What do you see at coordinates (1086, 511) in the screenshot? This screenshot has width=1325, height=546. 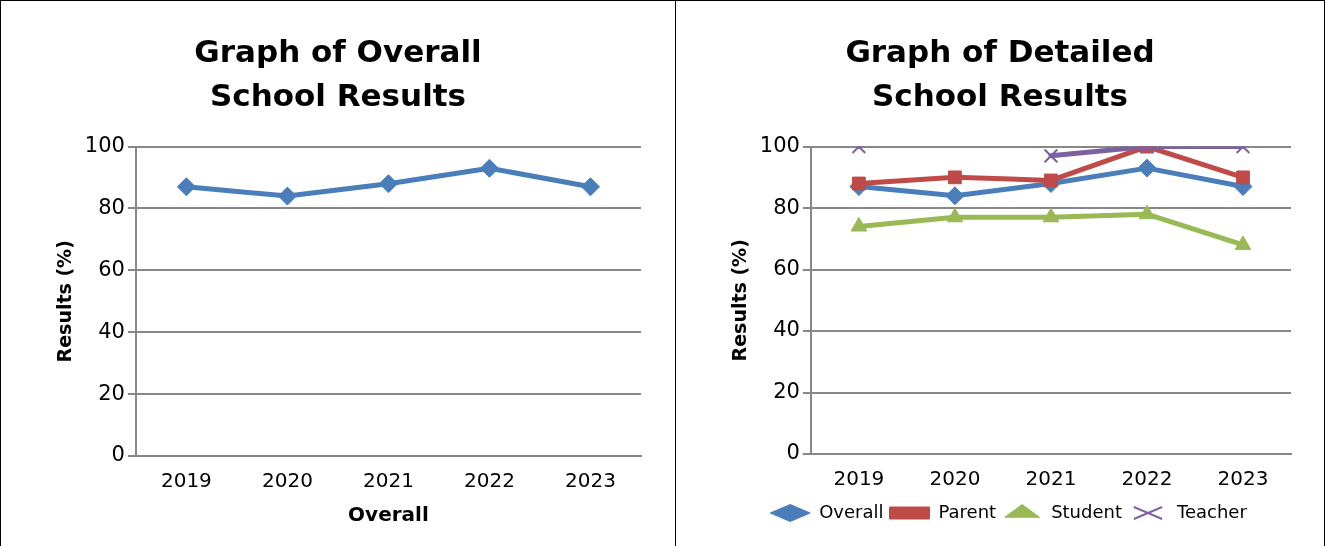 I see `legend-label: Student` at bounding box center [1086, 511].